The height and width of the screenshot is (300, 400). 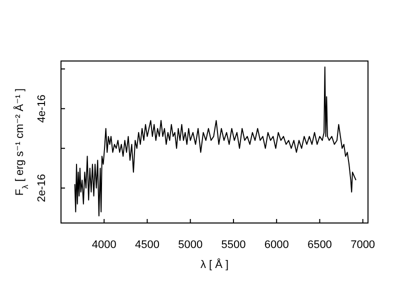 What do you see at coordinates (214, 264) in the screenshot?
I see `x-axis-title: λ [ Å ]` at bounding box center [214, 264].